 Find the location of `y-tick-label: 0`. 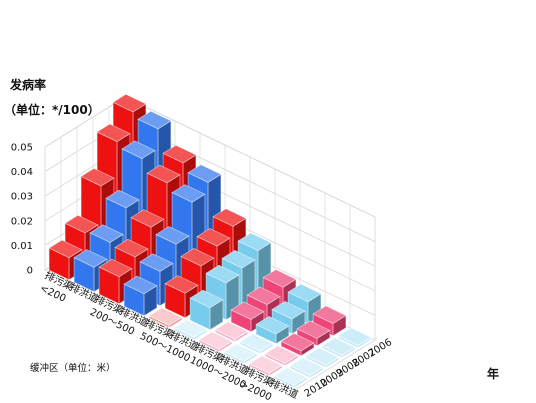

y-tick-label: 0 is located at coordinates (30, 271).